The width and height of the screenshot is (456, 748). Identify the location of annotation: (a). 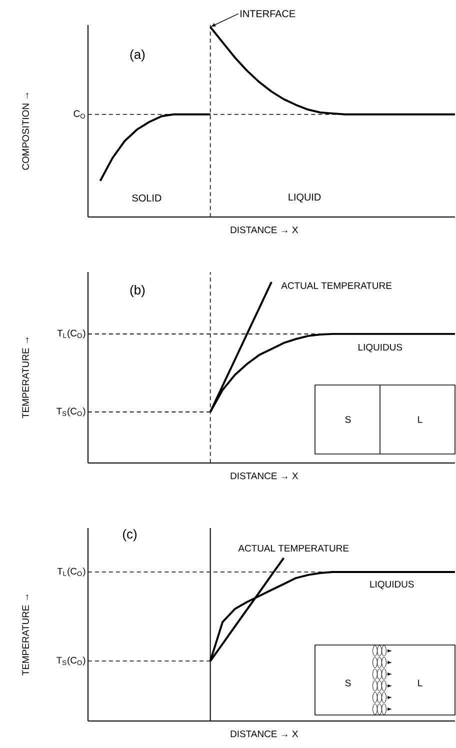
(137, 55).